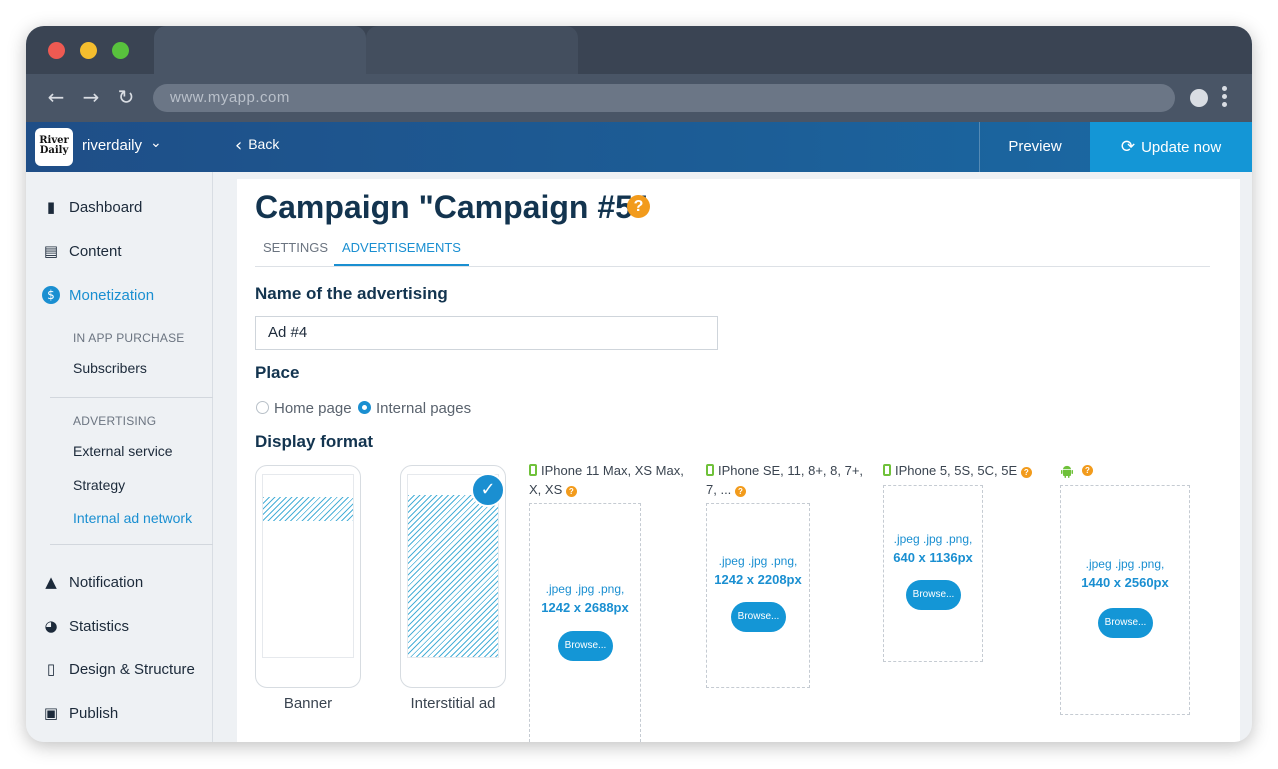 The width and height of the screenshot is (1278, 769). Describe the element at coordinates (82, 251) in the screenshot. I see `sidebar-item-content: ▤ Content` at that location.